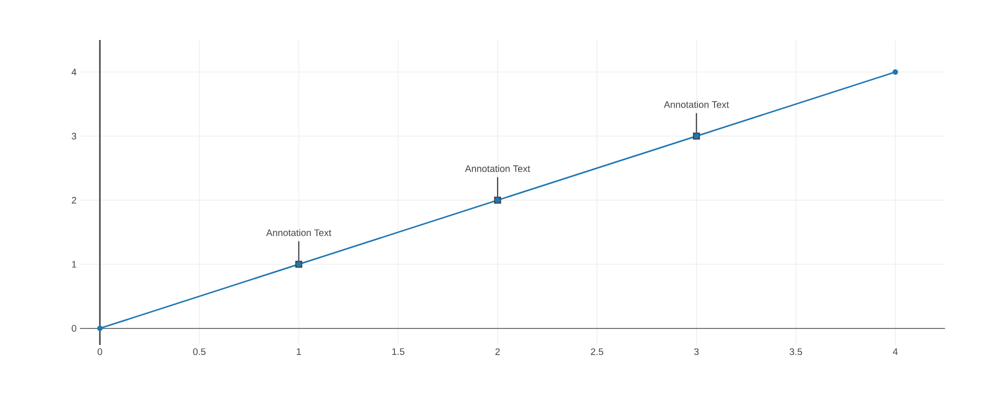 The width and height of the screenshot is (999, 399). I want to click on x-tick-label: 0, so click(100, 352).